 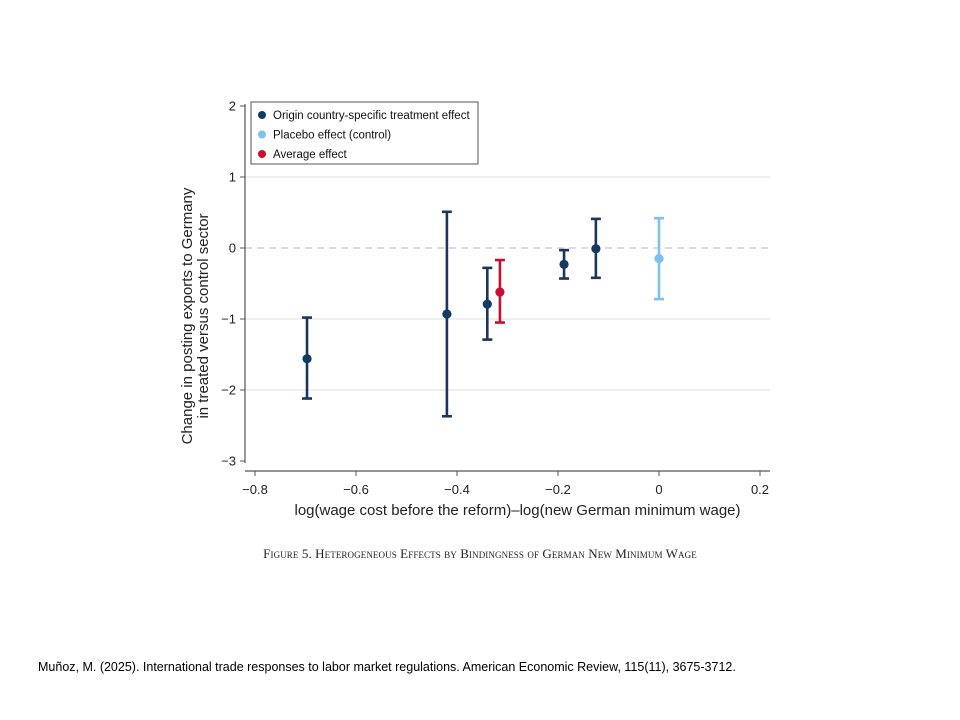 What do you see at coordinates (228, 319) in the screenshot?
I see `y-tick-label: −1` at bounding box center [228, 319].